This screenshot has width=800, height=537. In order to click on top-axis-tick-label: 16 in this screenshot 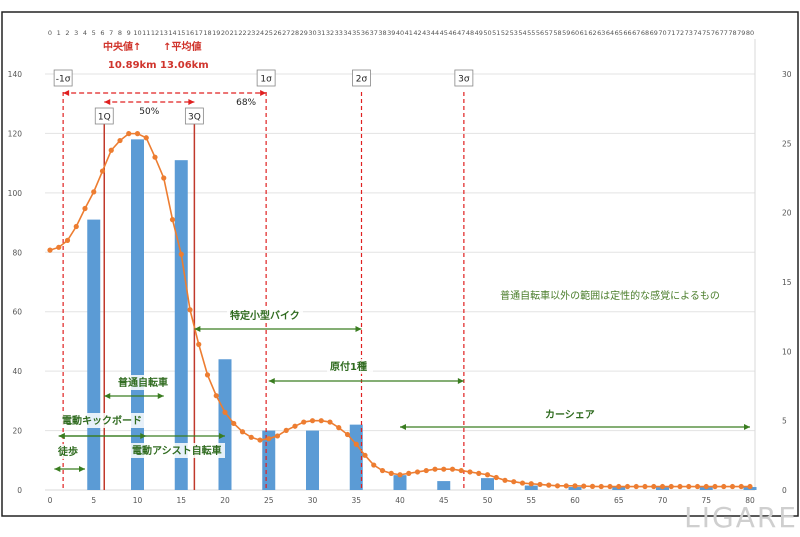, I will do `click(190, 33)`.